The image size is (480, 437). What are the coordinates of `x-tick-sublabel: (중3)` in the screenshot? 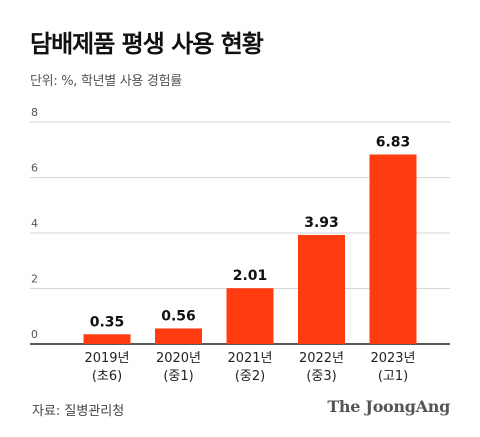 It's located at (321, 376).